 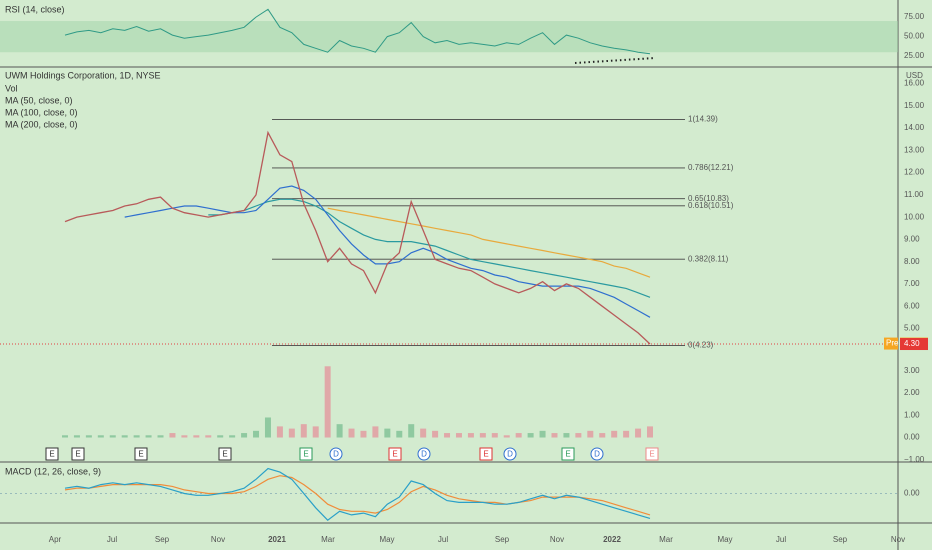 I want to click on pre-label: Pre, so click(x=892, y=343).